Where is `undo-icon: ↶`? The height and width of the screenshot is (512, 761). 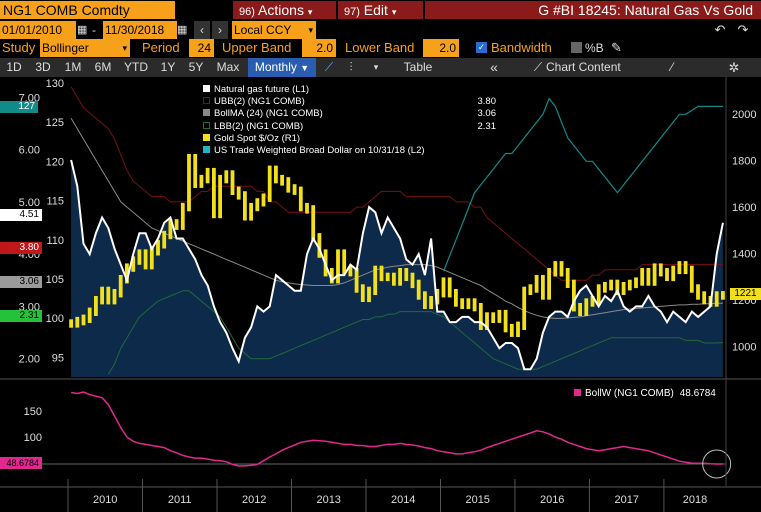
undo-icon: ↶ is located at coordinates (720, 29).